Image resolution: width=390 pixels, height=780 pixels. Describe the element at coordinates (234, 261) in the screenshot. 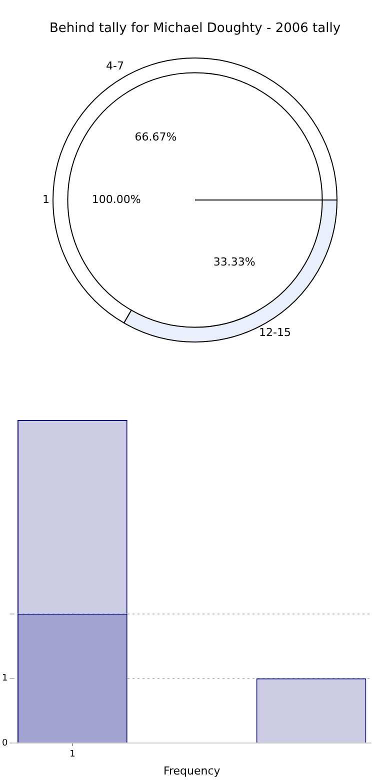

I see `data-label: 33.33%` at that location.